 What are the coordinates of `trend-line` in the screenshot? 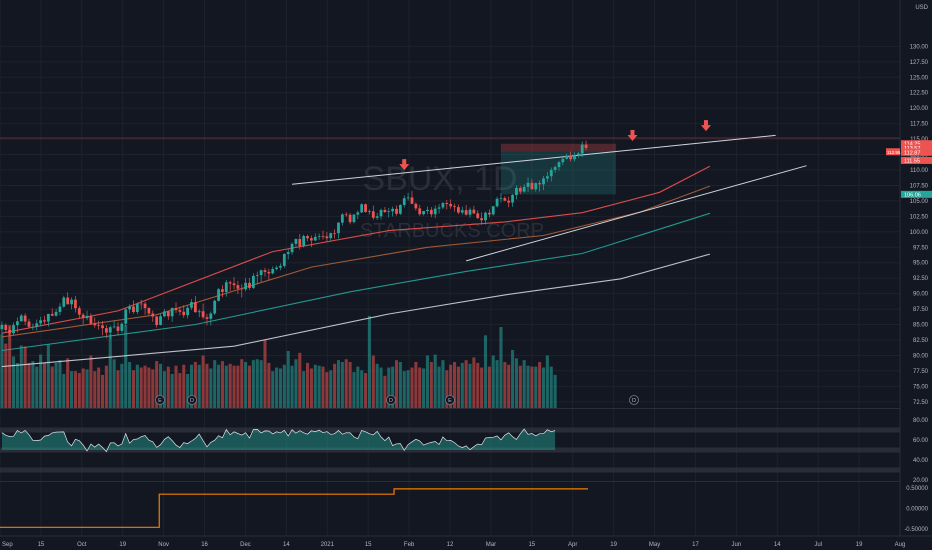 It's located at (534, 159).